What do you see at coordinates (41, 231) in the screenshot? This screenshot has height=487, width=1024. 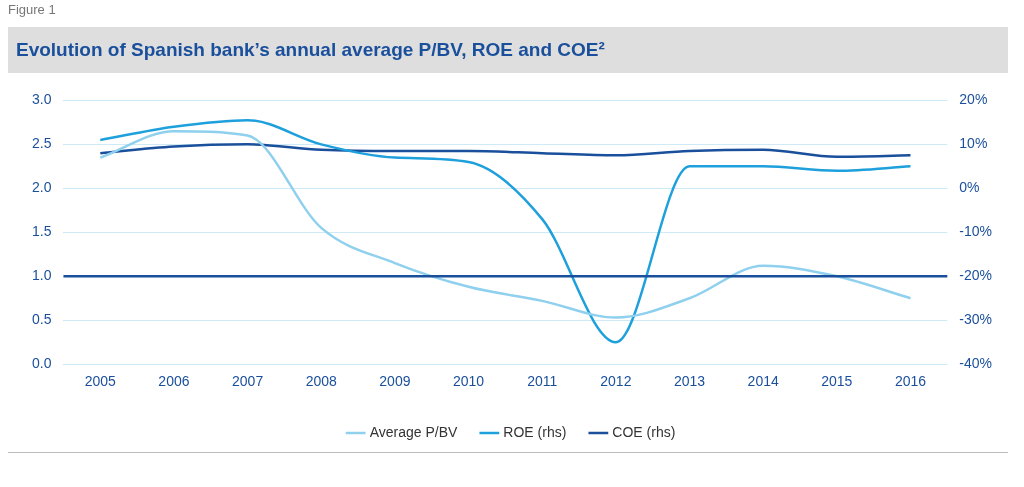 I see `y-tick-label: 1.5` at bounding box center [41, 231].